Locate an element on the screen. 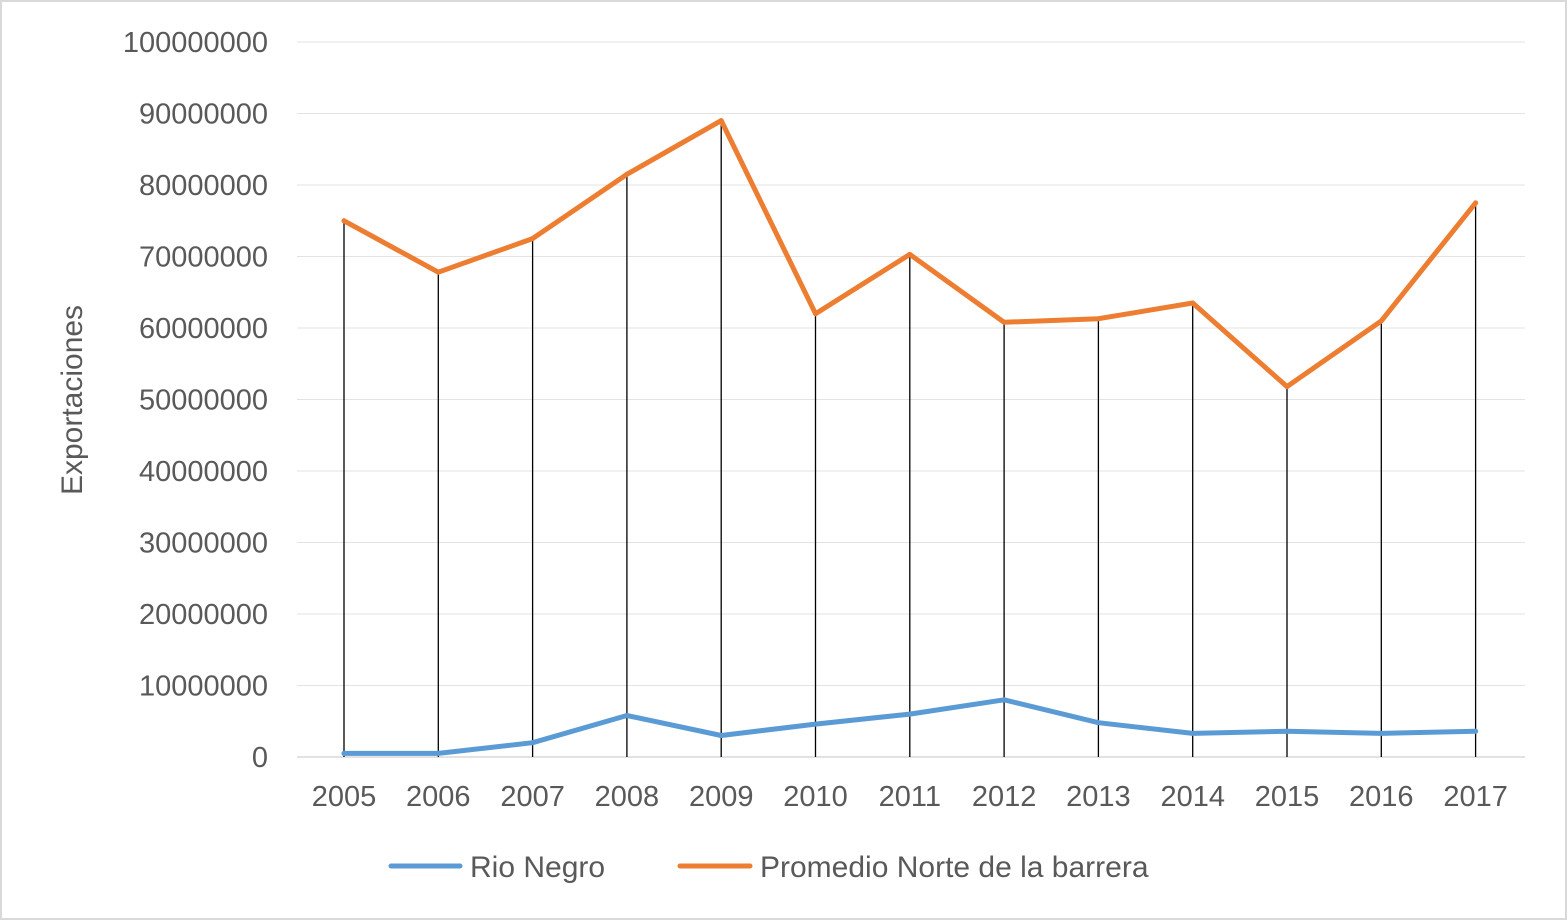  x-tick-label: 2010 is located at coordinates (815, 797).